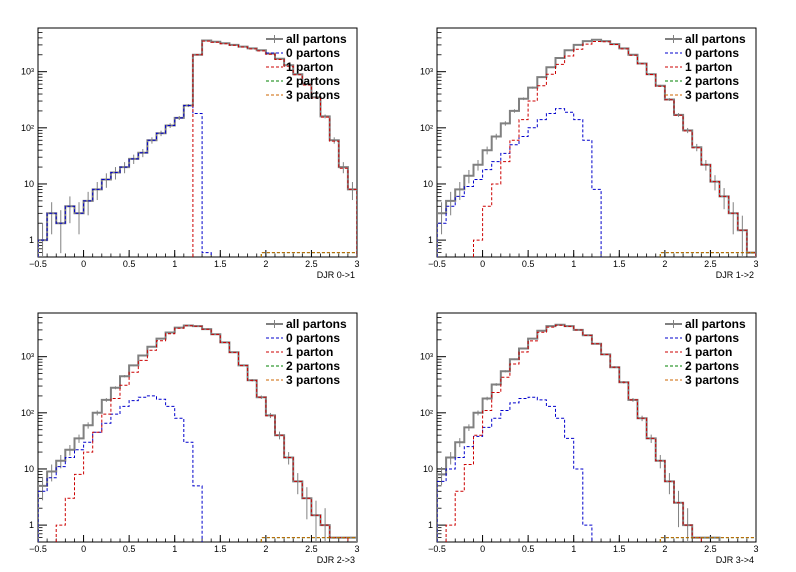 This screenshot has height=572, width=796. I want to click on x-axis-title: DJR 0->1, so click(336, 275).